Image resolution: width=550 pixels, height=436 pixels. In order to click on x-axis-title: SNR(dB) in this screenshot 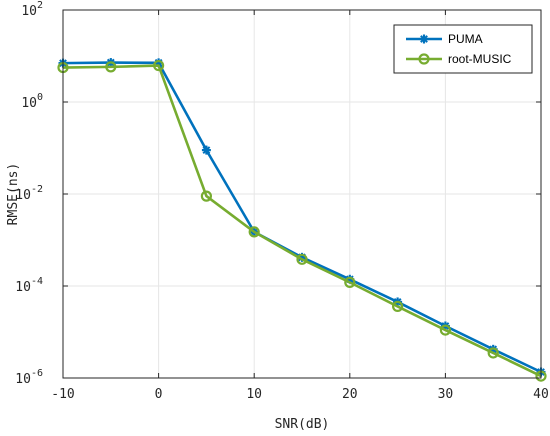, I will do `click(302, 424)`.